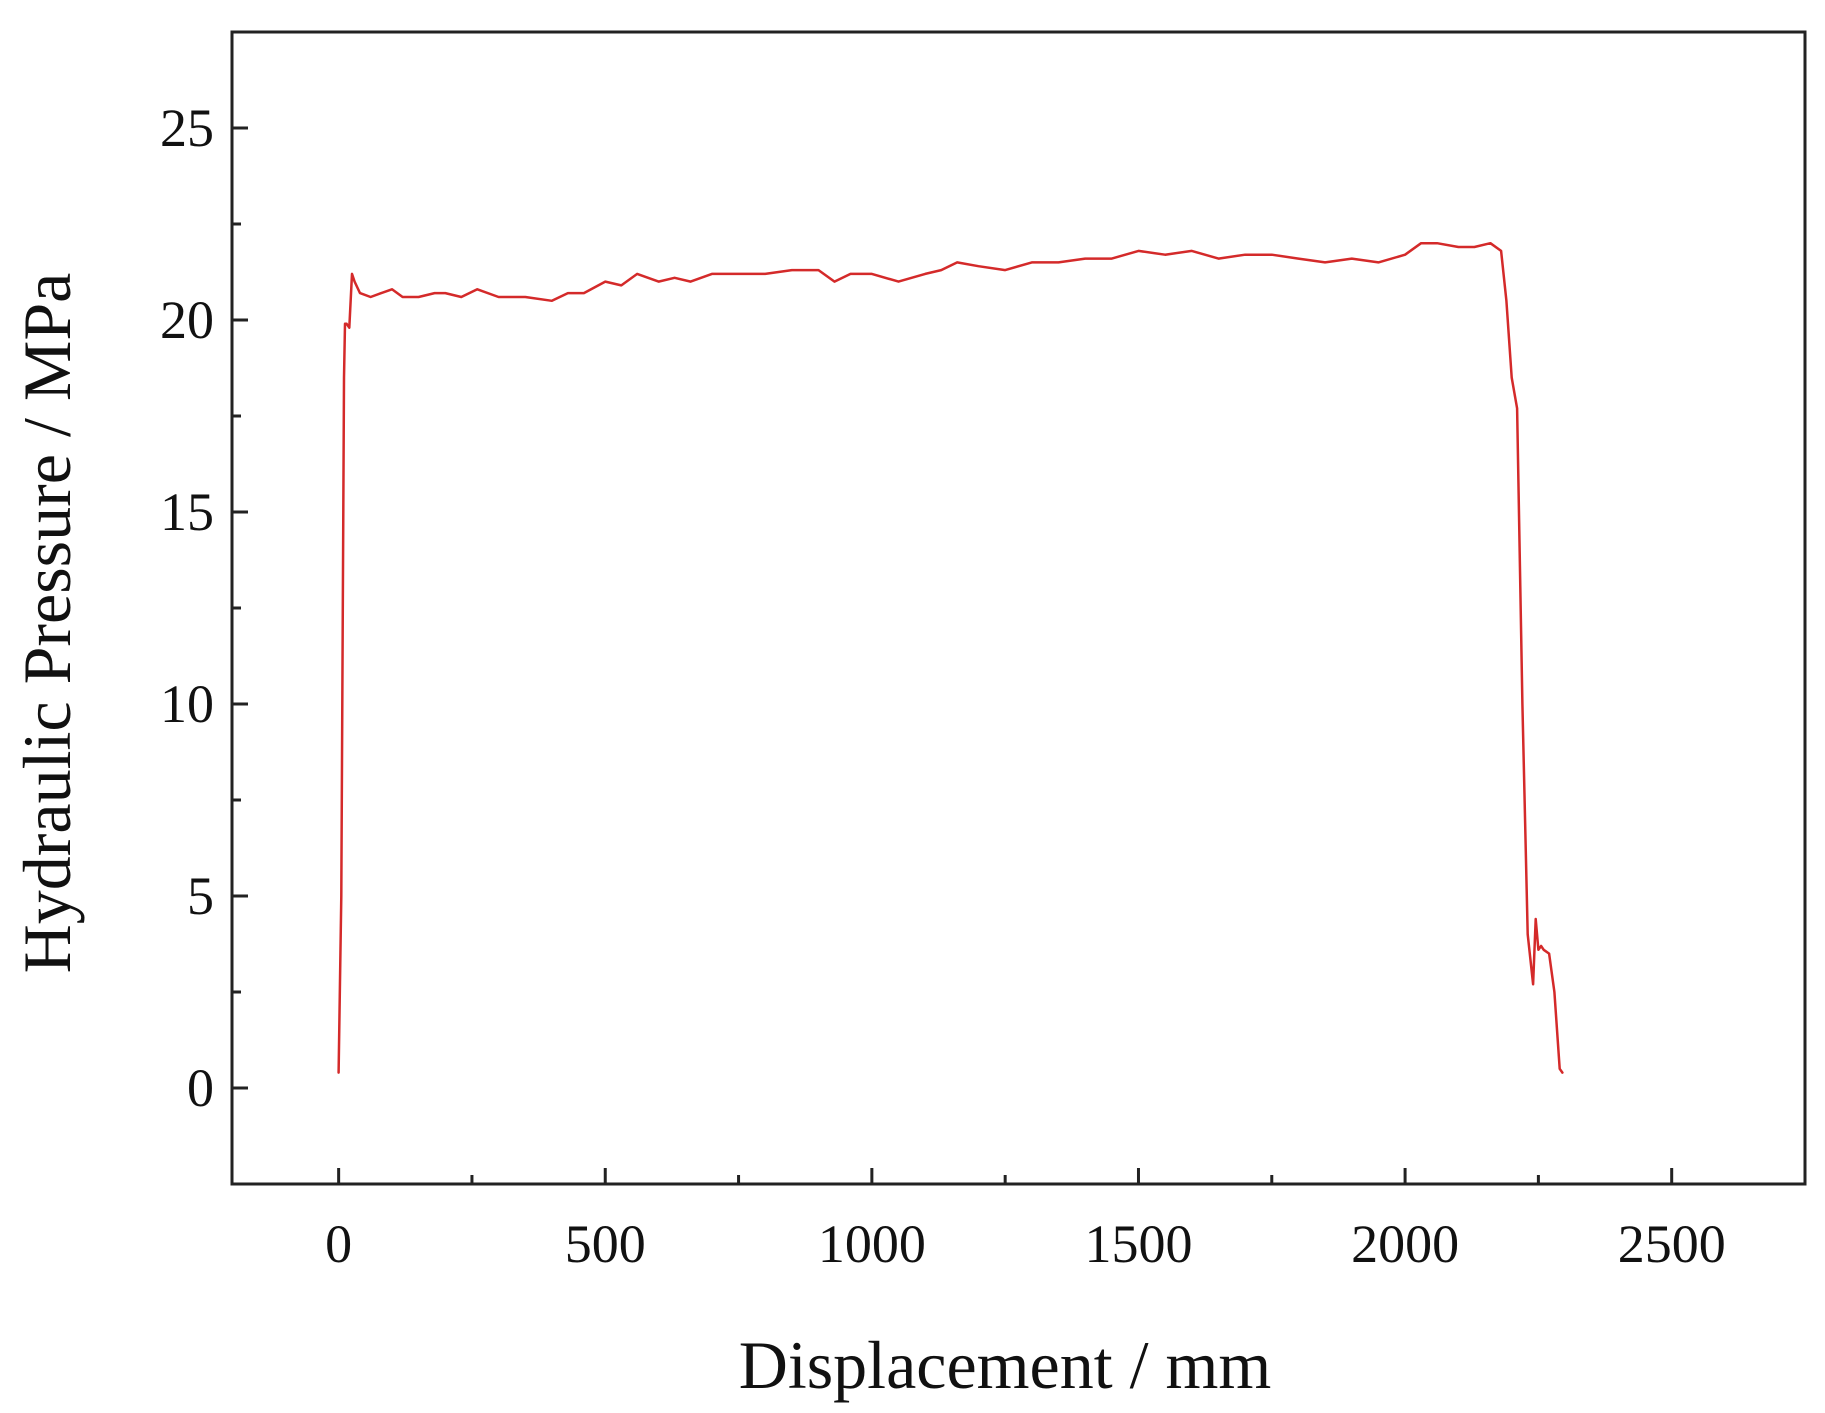 This screenshot has height=1413, width=1825. I want to click on x-axis-ticks, so click(1005, 1176).